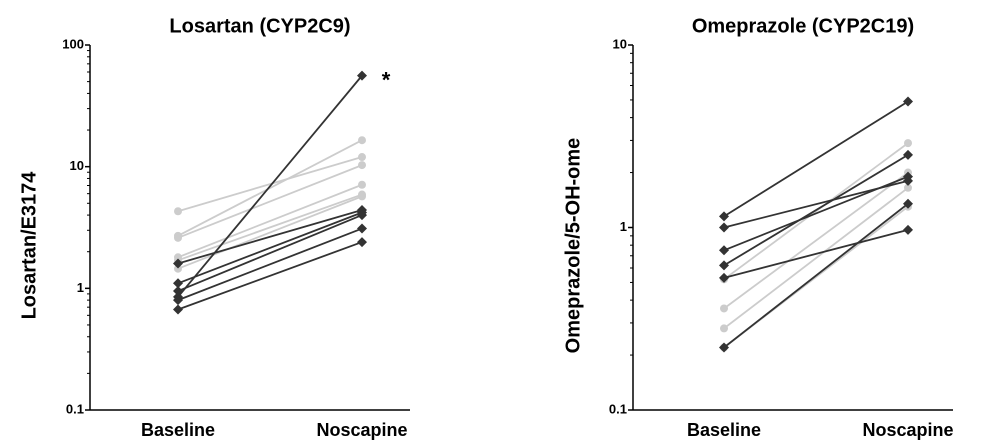 The height and width of the screenshot is (441, 989). I want to click on y-tick-label: 100, so click(73, 43).